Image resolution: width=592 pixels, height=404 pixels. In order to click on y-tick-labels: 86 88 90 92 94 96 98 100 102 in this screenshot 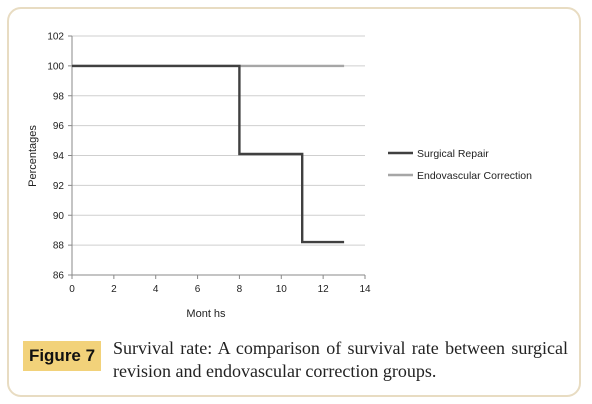, I will do `click(55, 157)`.